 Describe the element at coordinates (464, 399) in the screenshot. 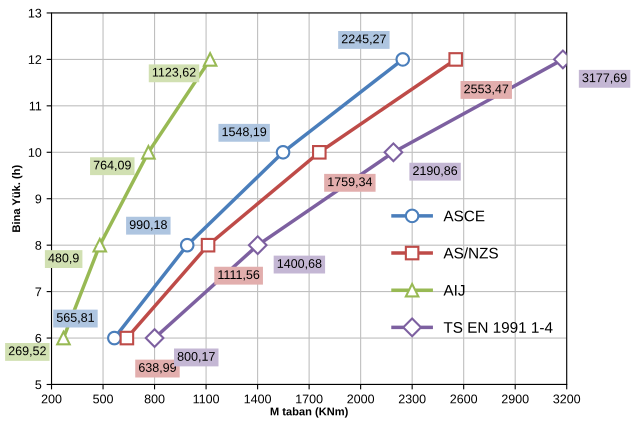

I see `x-tick-label: 2600` at that location.